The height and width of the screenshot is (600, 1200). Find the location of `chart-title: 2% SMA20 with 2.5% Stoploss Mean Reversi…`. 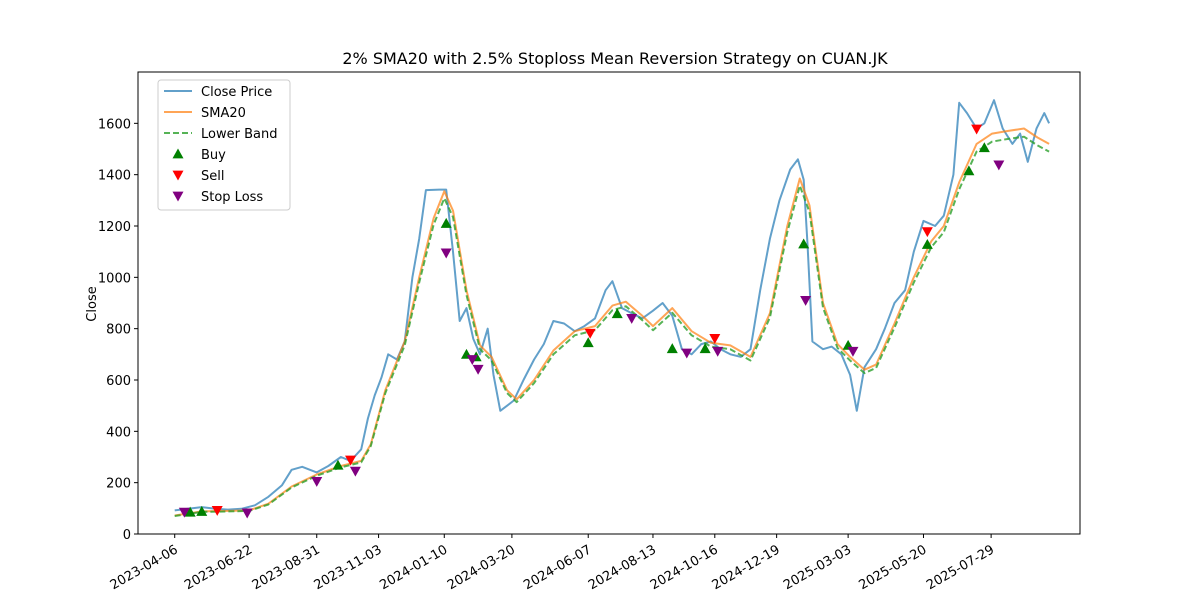

chart-title: 2% SMA20 with 2.5% Stoploss Mean Reversi… is located at coordinates (615, 58).